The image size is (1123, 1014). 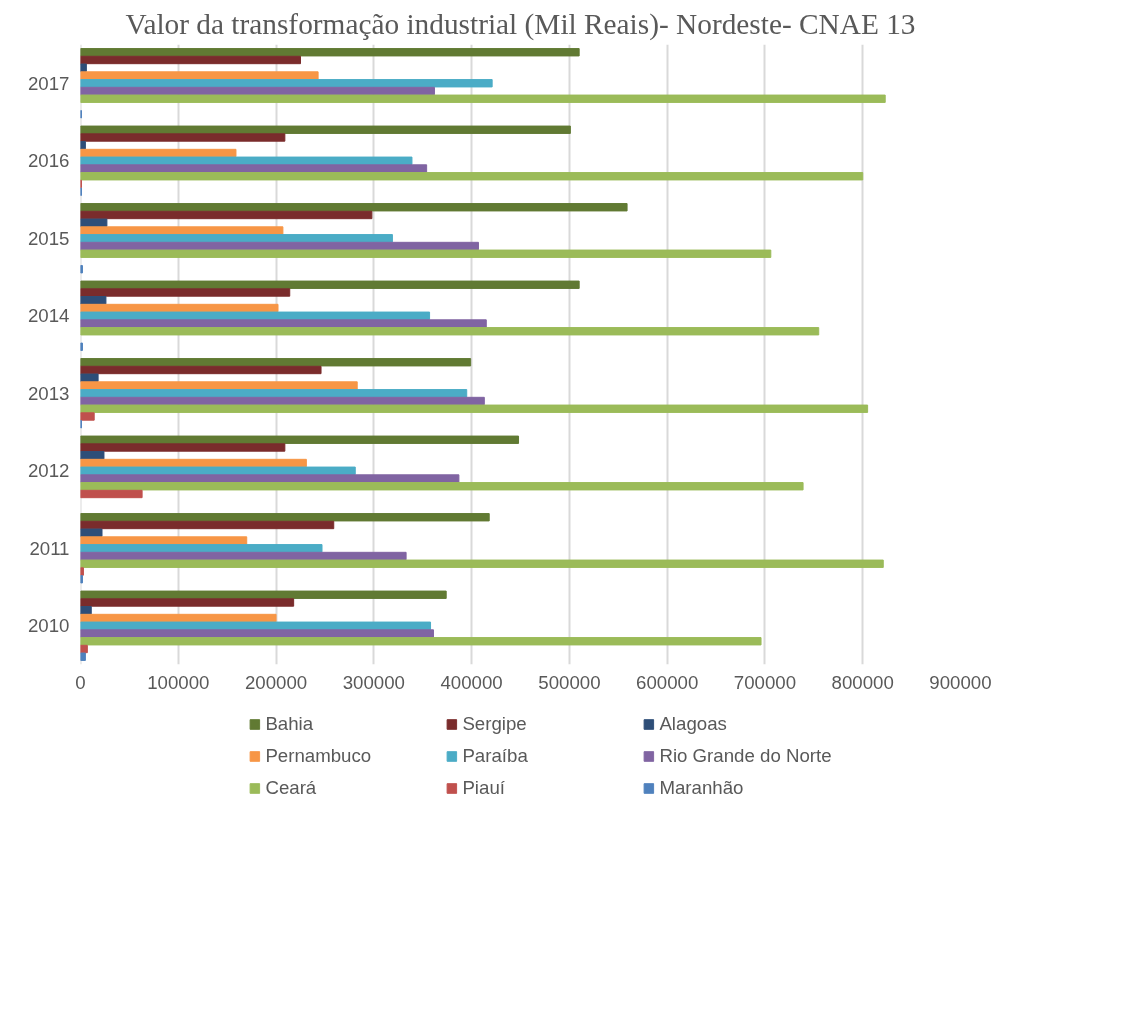 What do you see at coordinates (520, 24) in the screenshot?
I see `chart-title: Valor da transformação industrial (Mil Reais)- Nordeste- CNAE 13` at bounding box center [520, 24].